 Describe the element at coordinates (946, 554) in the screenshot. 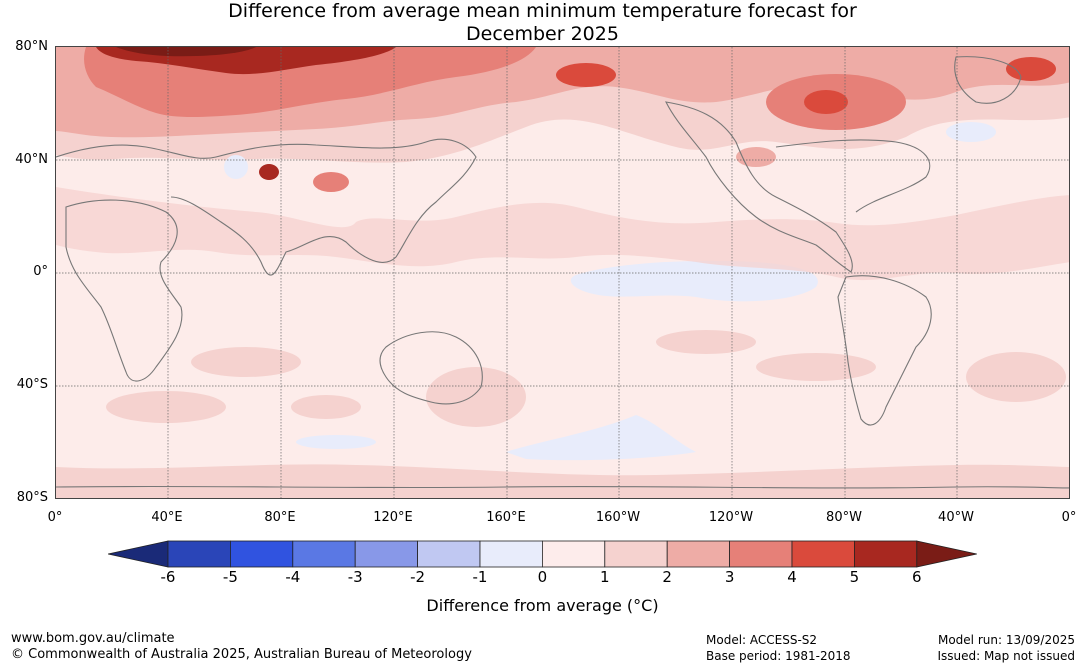

I see `colorbar-extend-high` at that location.